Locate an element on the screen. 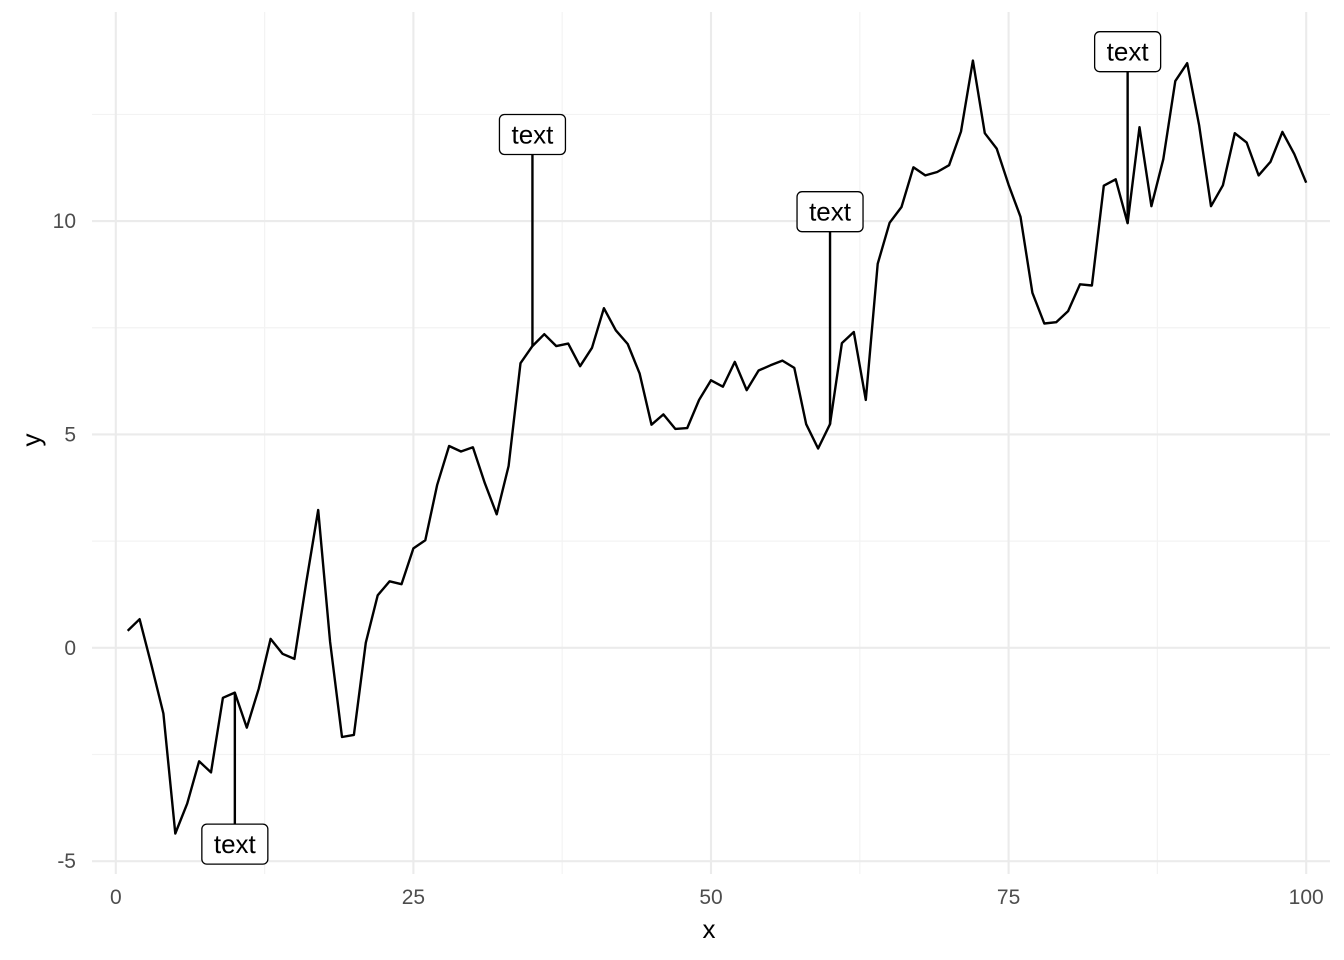  x-tick-label: 75 is located at coordinates (1008, 897).